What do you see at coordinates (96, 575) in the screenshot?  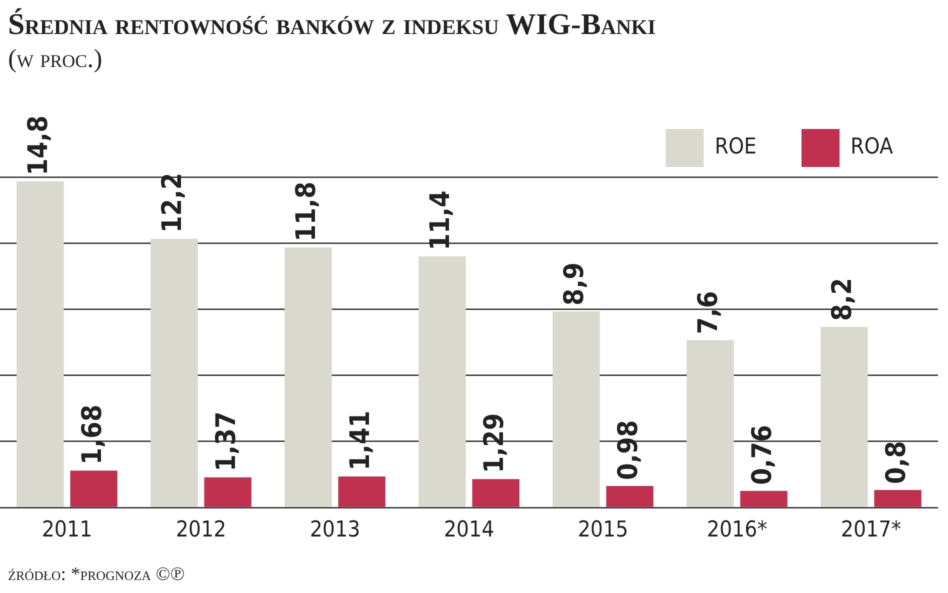 I see `text: źródło: *prognoza ©℗` at bounding box center [96, 575].